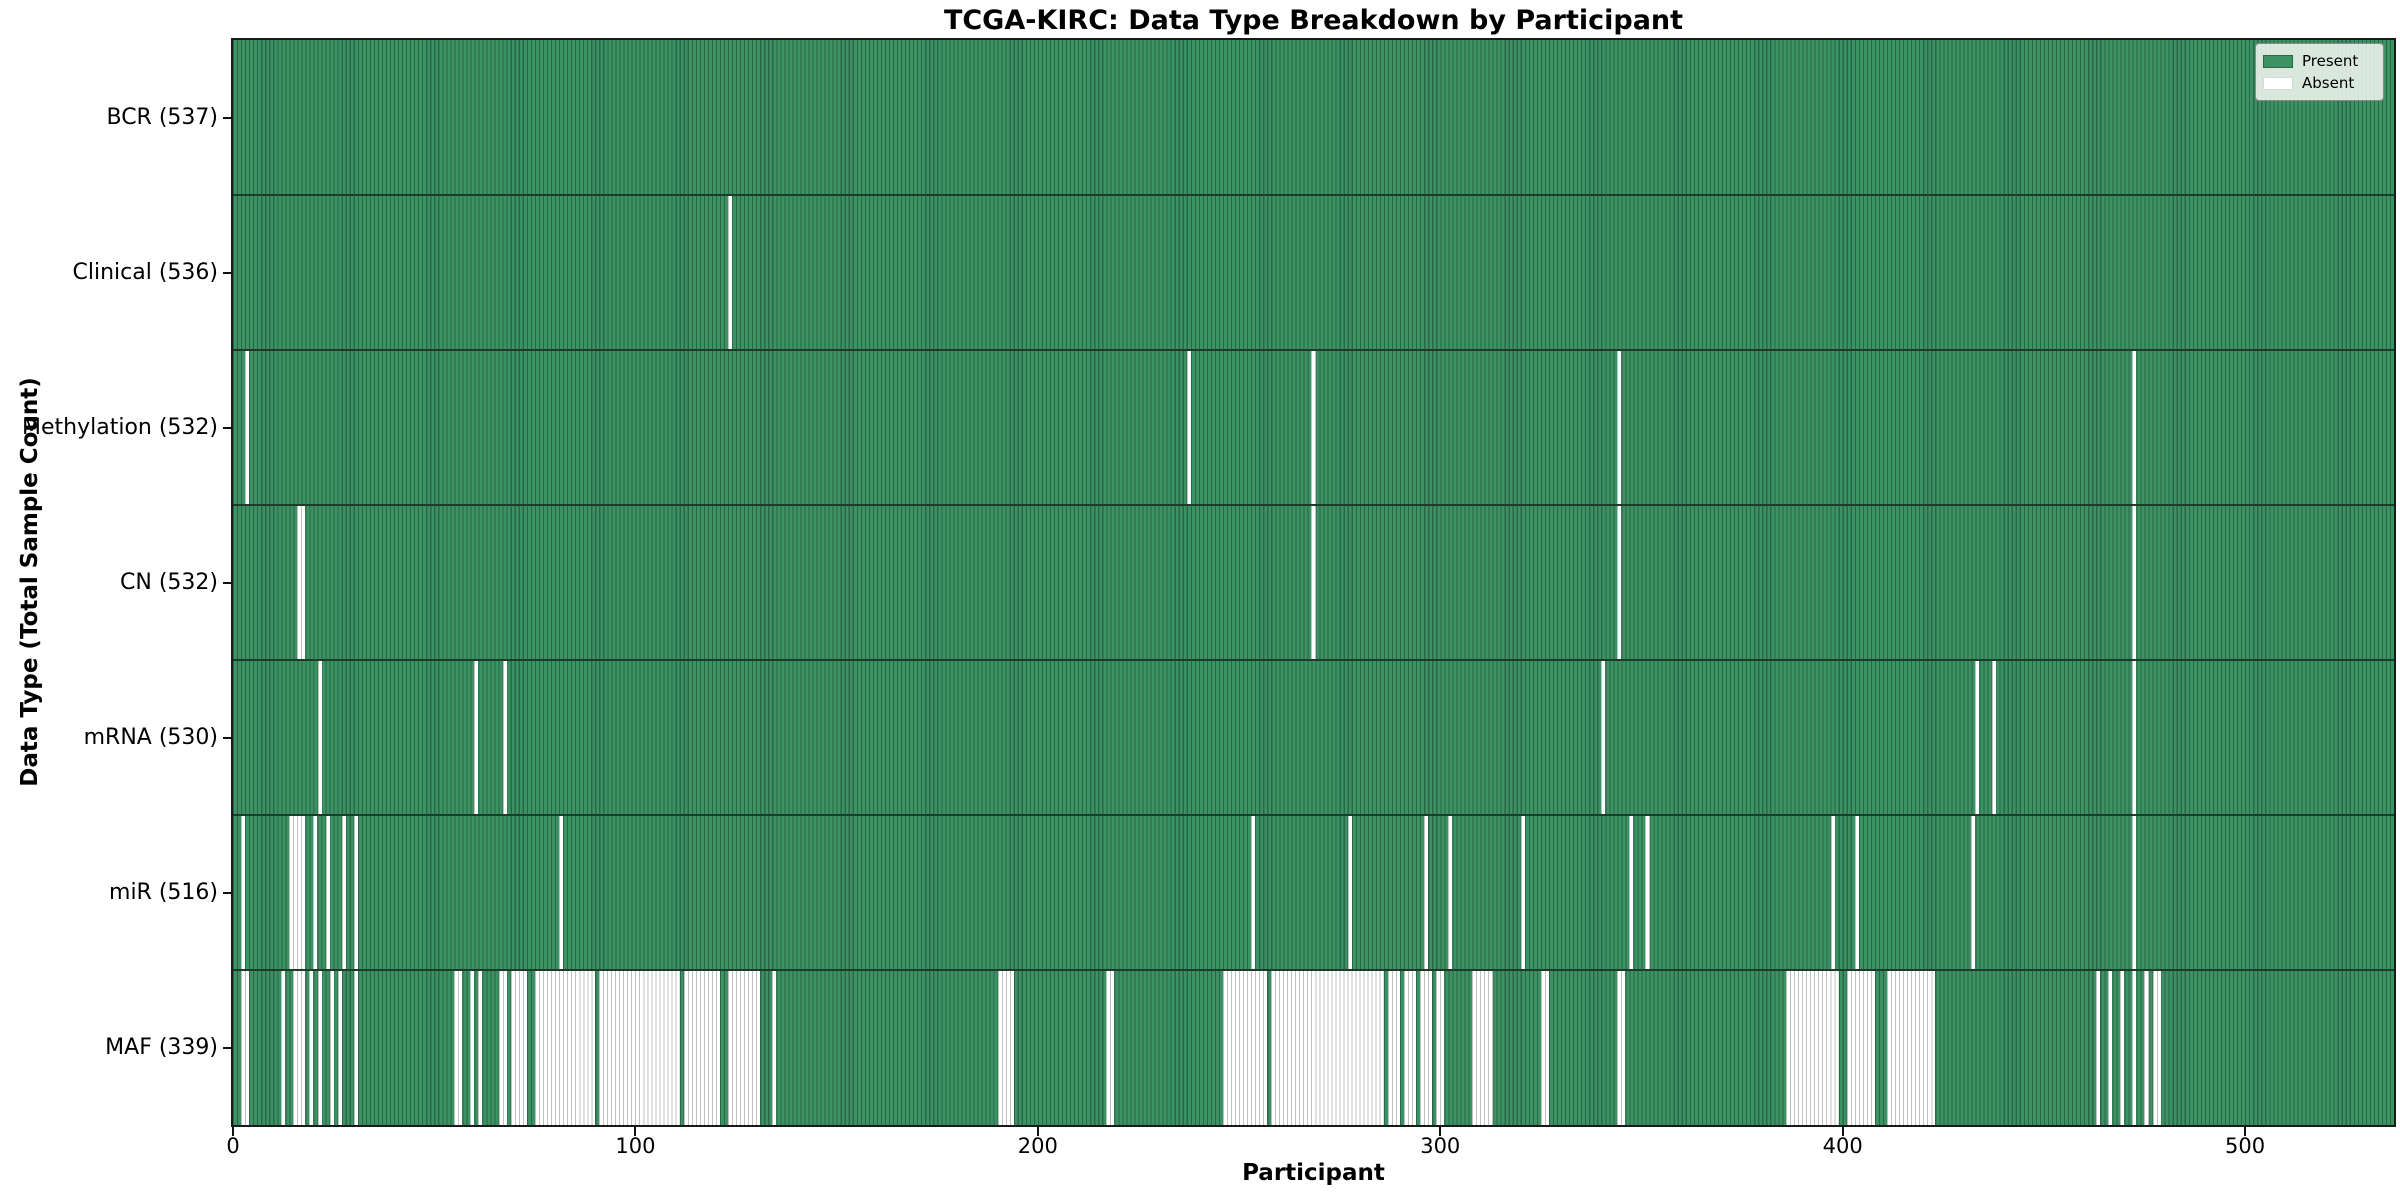 The image size is (2400, 1200). I want to click on y-tick-label-miR: miR (516), so click(163, 892).